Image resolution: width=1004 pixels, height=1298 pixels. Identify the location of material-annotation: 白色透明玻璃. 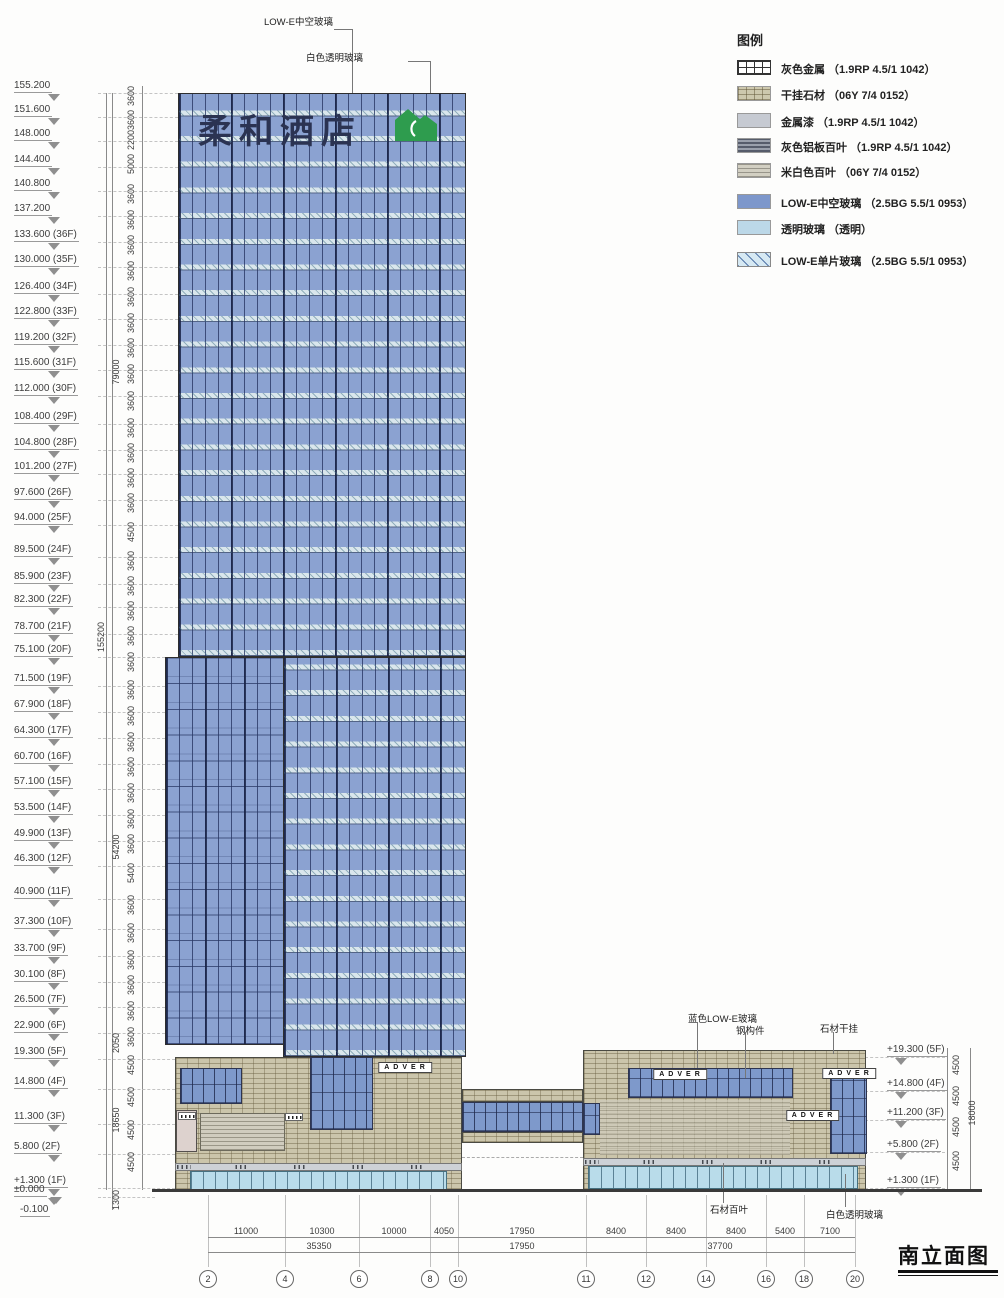
(335, 58).